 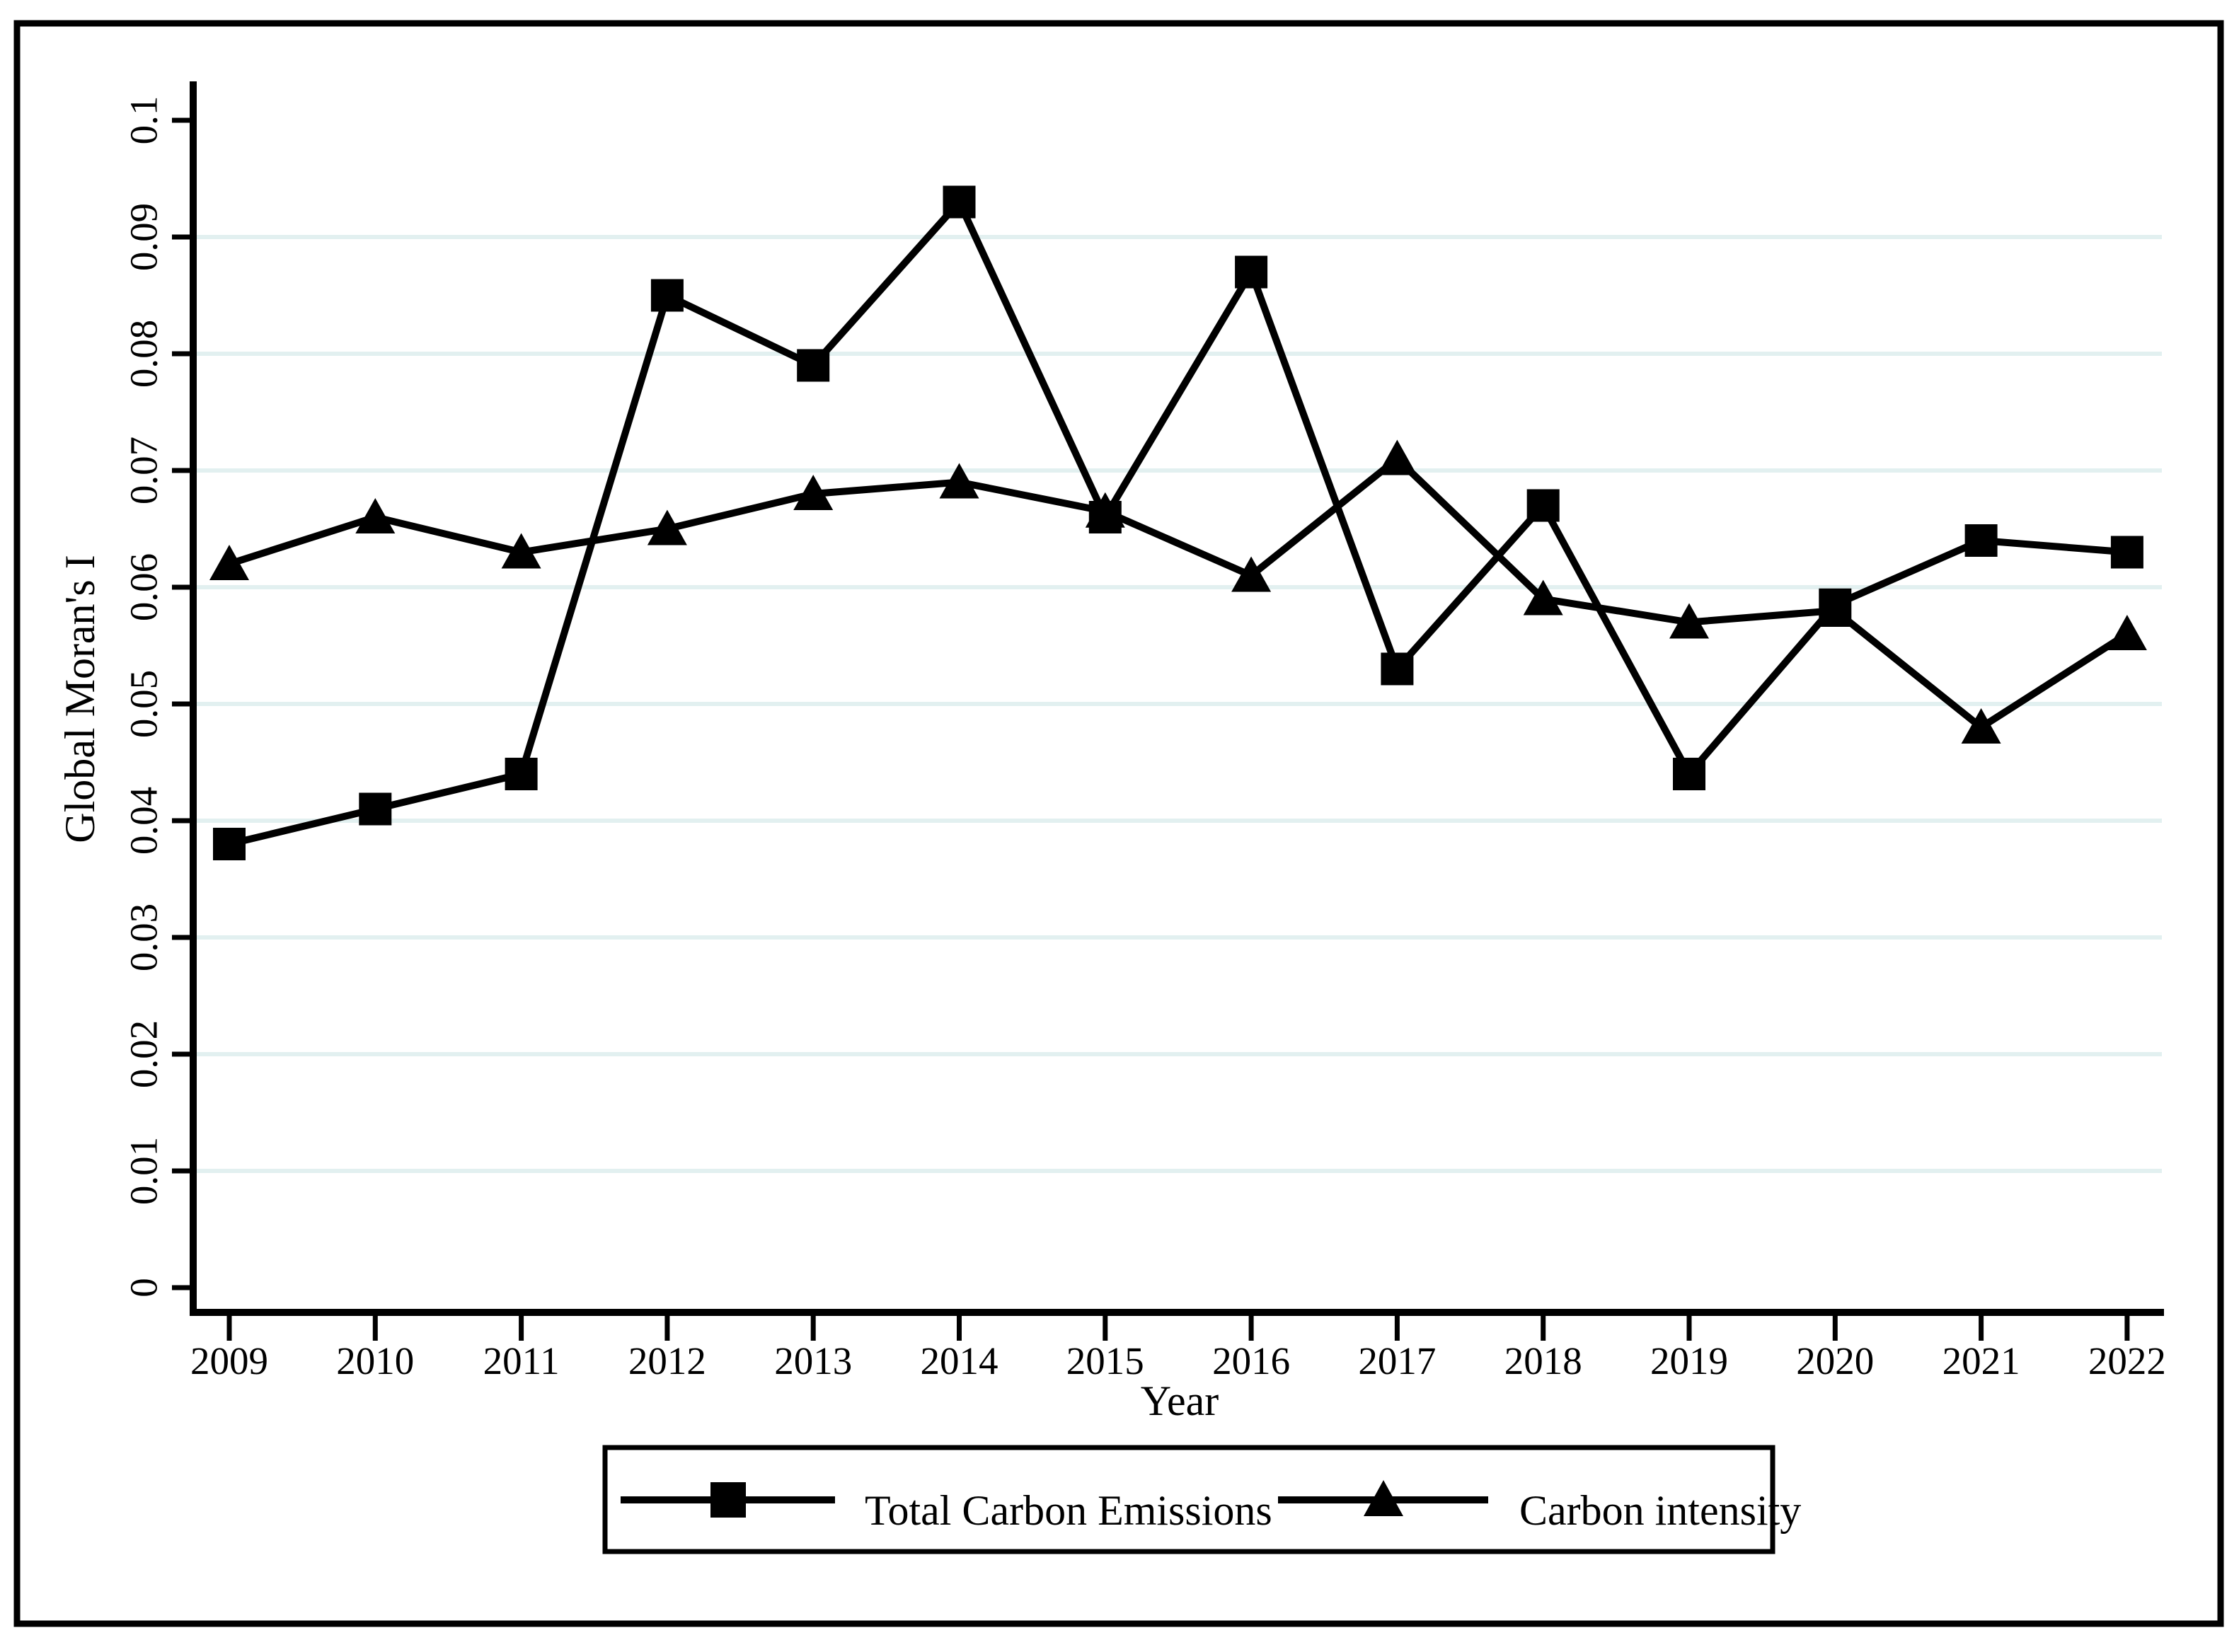 I want to click on marker-square-2013, so click(x=813, y=366).